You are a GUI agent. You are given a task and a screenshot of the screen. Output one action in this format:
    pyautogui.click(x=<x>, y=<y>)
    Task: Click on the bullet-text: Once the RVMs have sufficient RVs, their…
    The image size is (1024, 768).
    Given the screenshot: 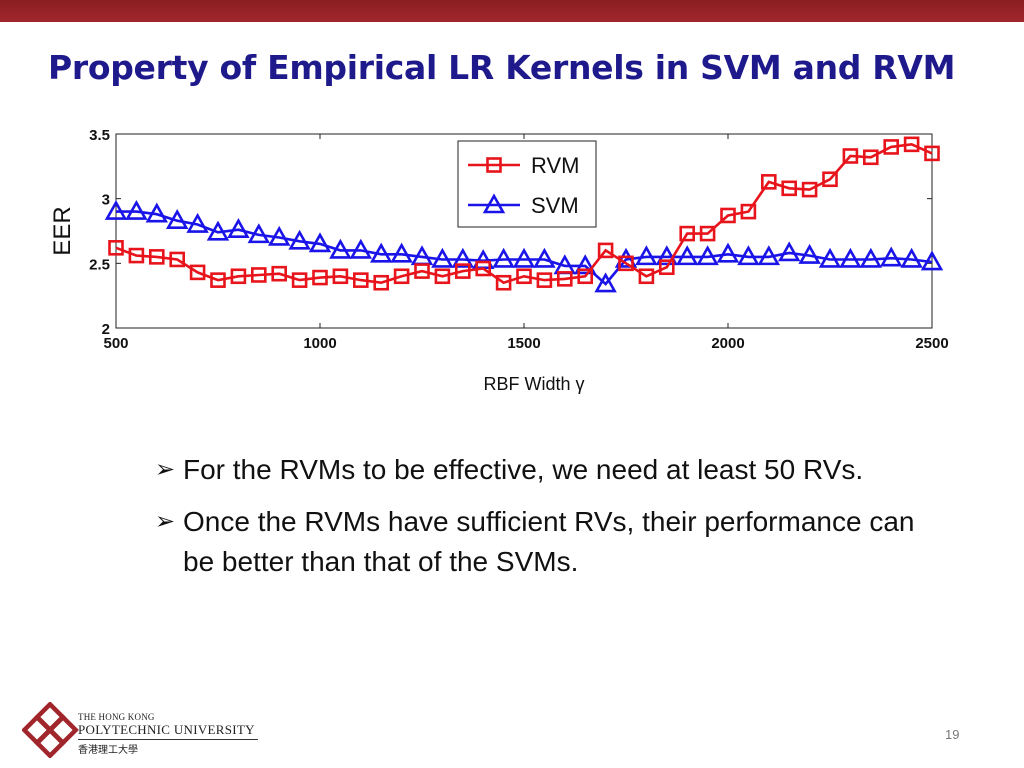 What is the action you would take?
    pyautogui.click(x=549, y=541)
    